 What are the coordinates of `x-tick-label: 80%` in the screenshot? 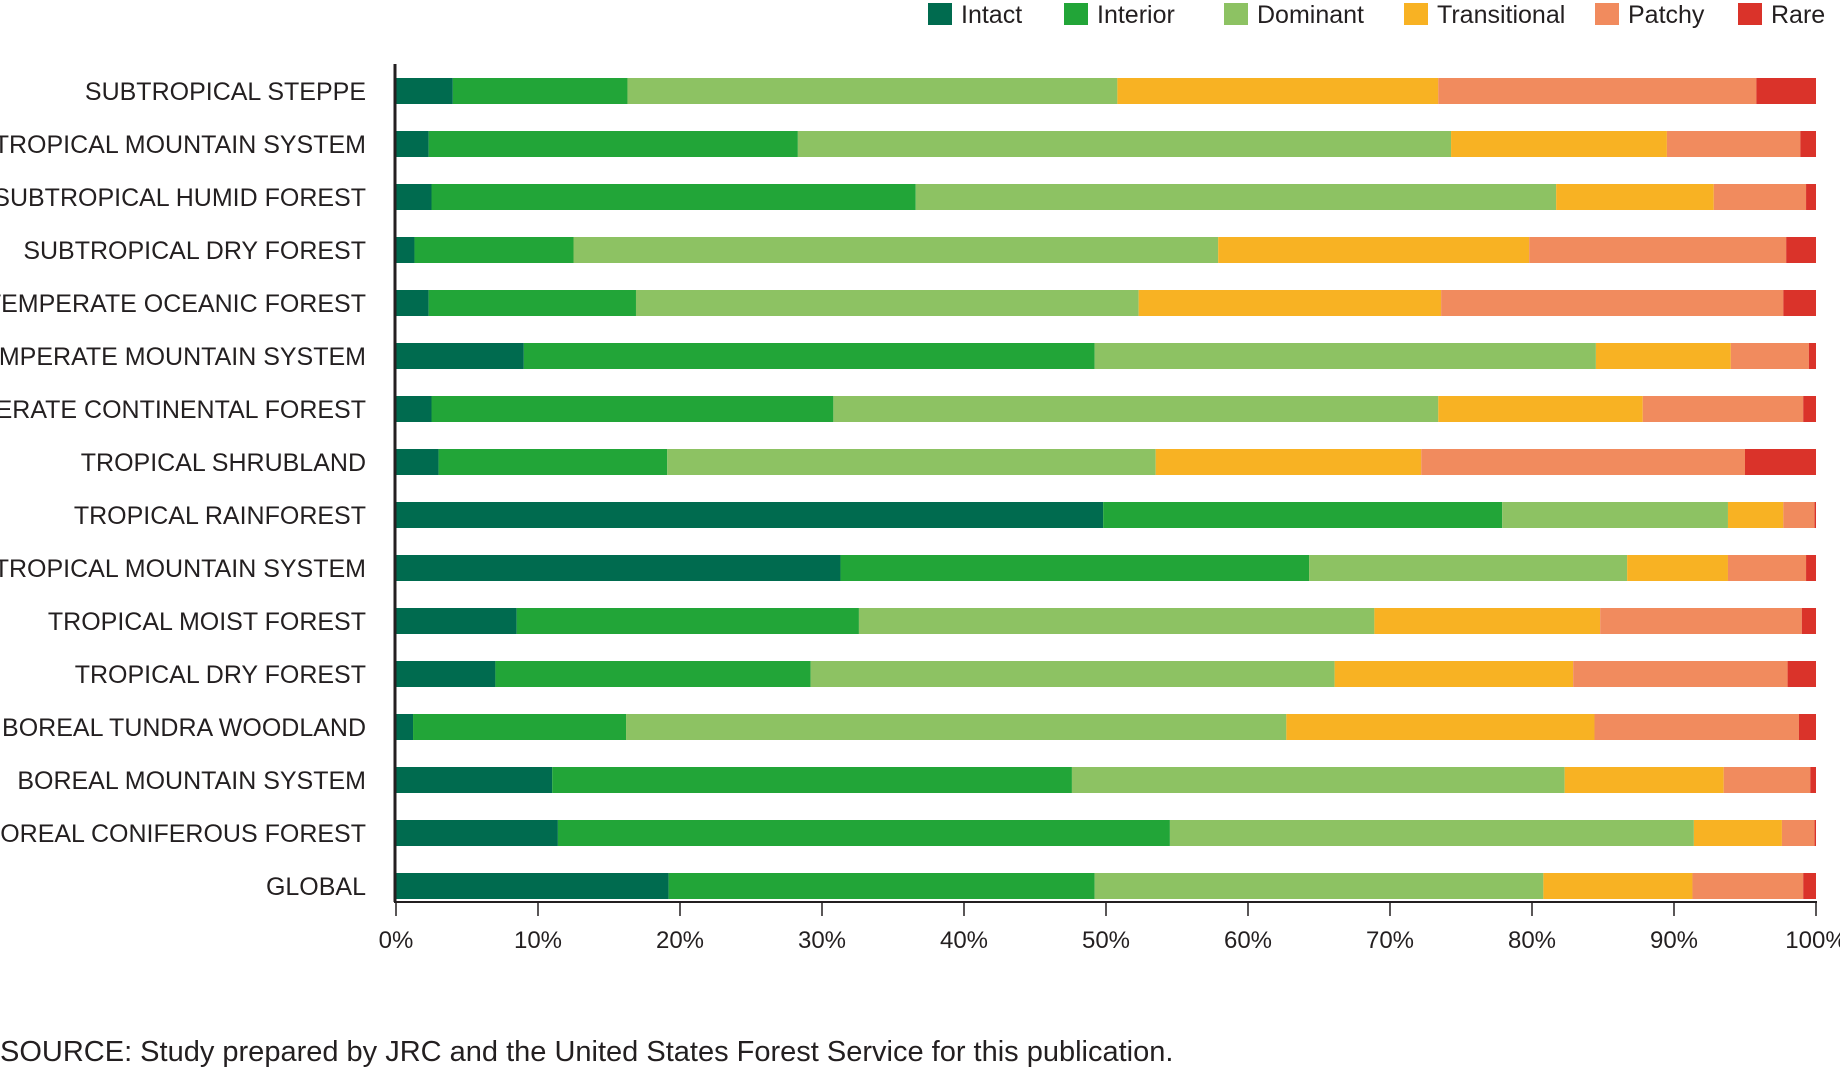 It's located at (1532, 940).